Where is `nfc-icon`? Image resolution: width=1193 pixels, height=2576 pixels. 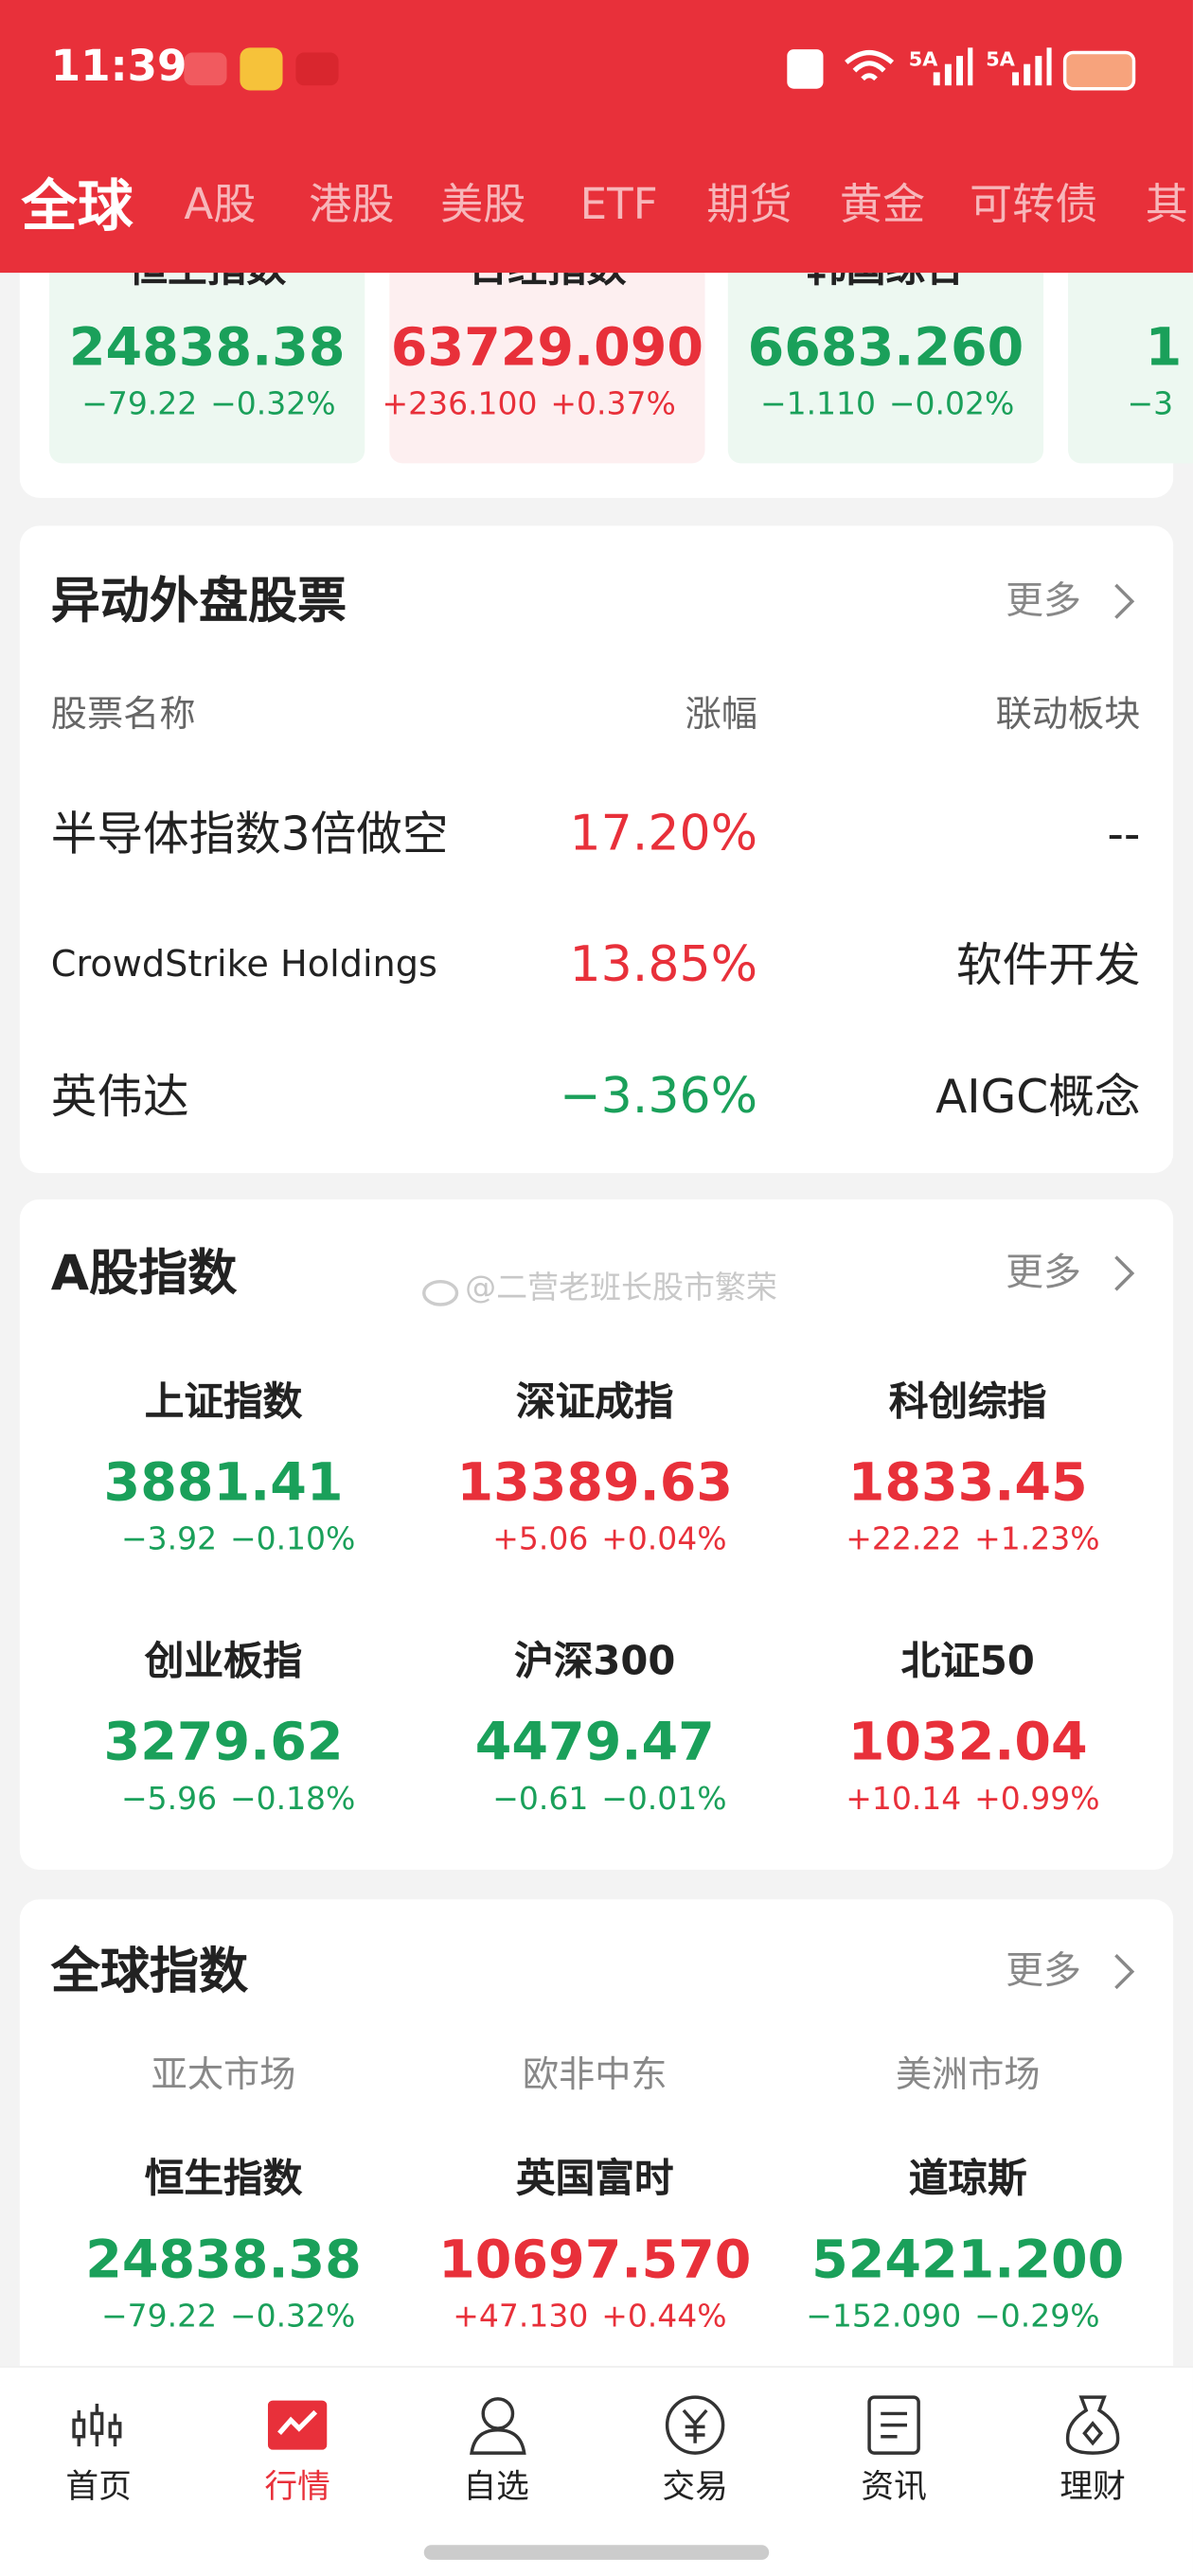
nfc-icon is located at coordinates (805, 69).